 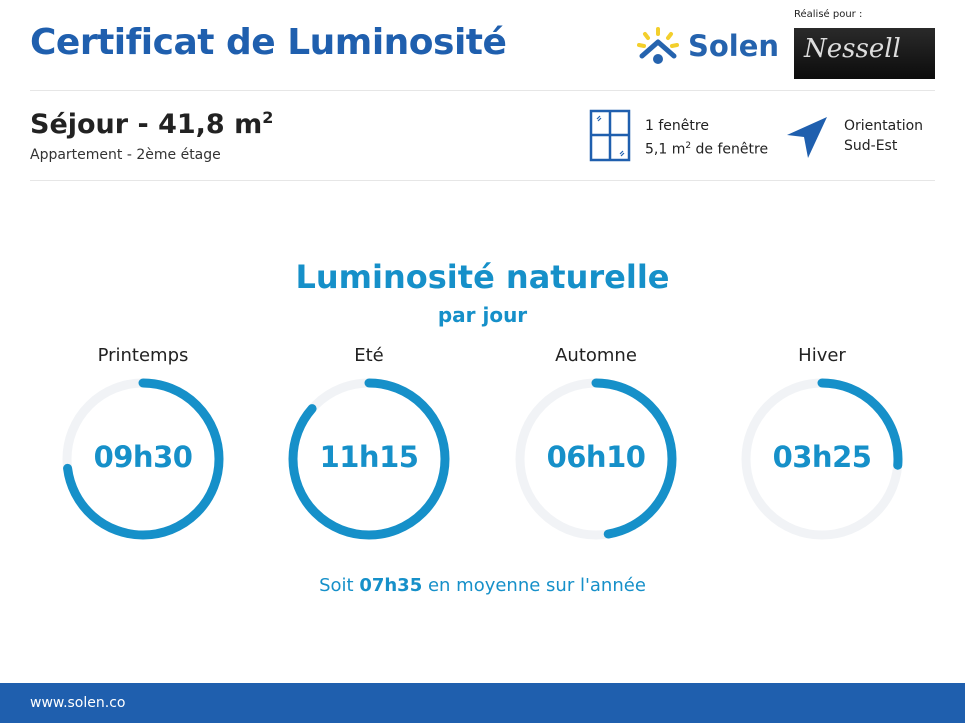 What do you see at coordinates (730, 149) in the screenshot?
I see `window-area-suffix: de fenêtre` at bounding box center [730, 149].